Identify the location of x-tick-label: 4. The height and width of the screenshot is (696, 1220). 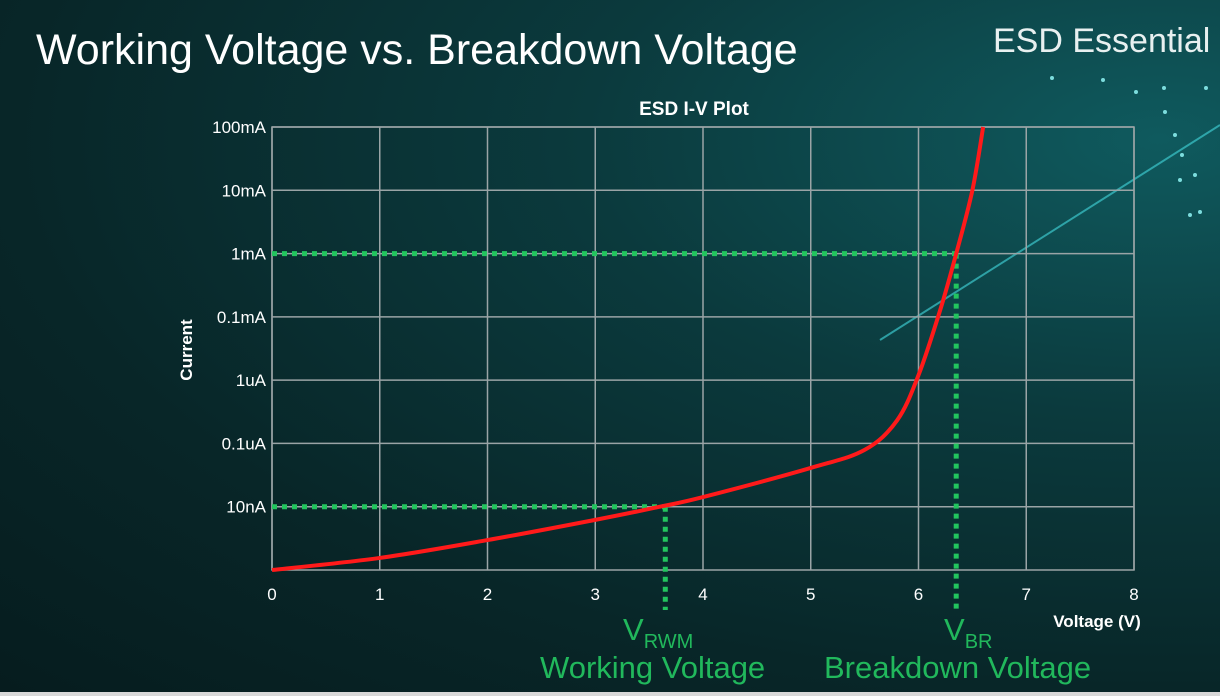
(702, 594).